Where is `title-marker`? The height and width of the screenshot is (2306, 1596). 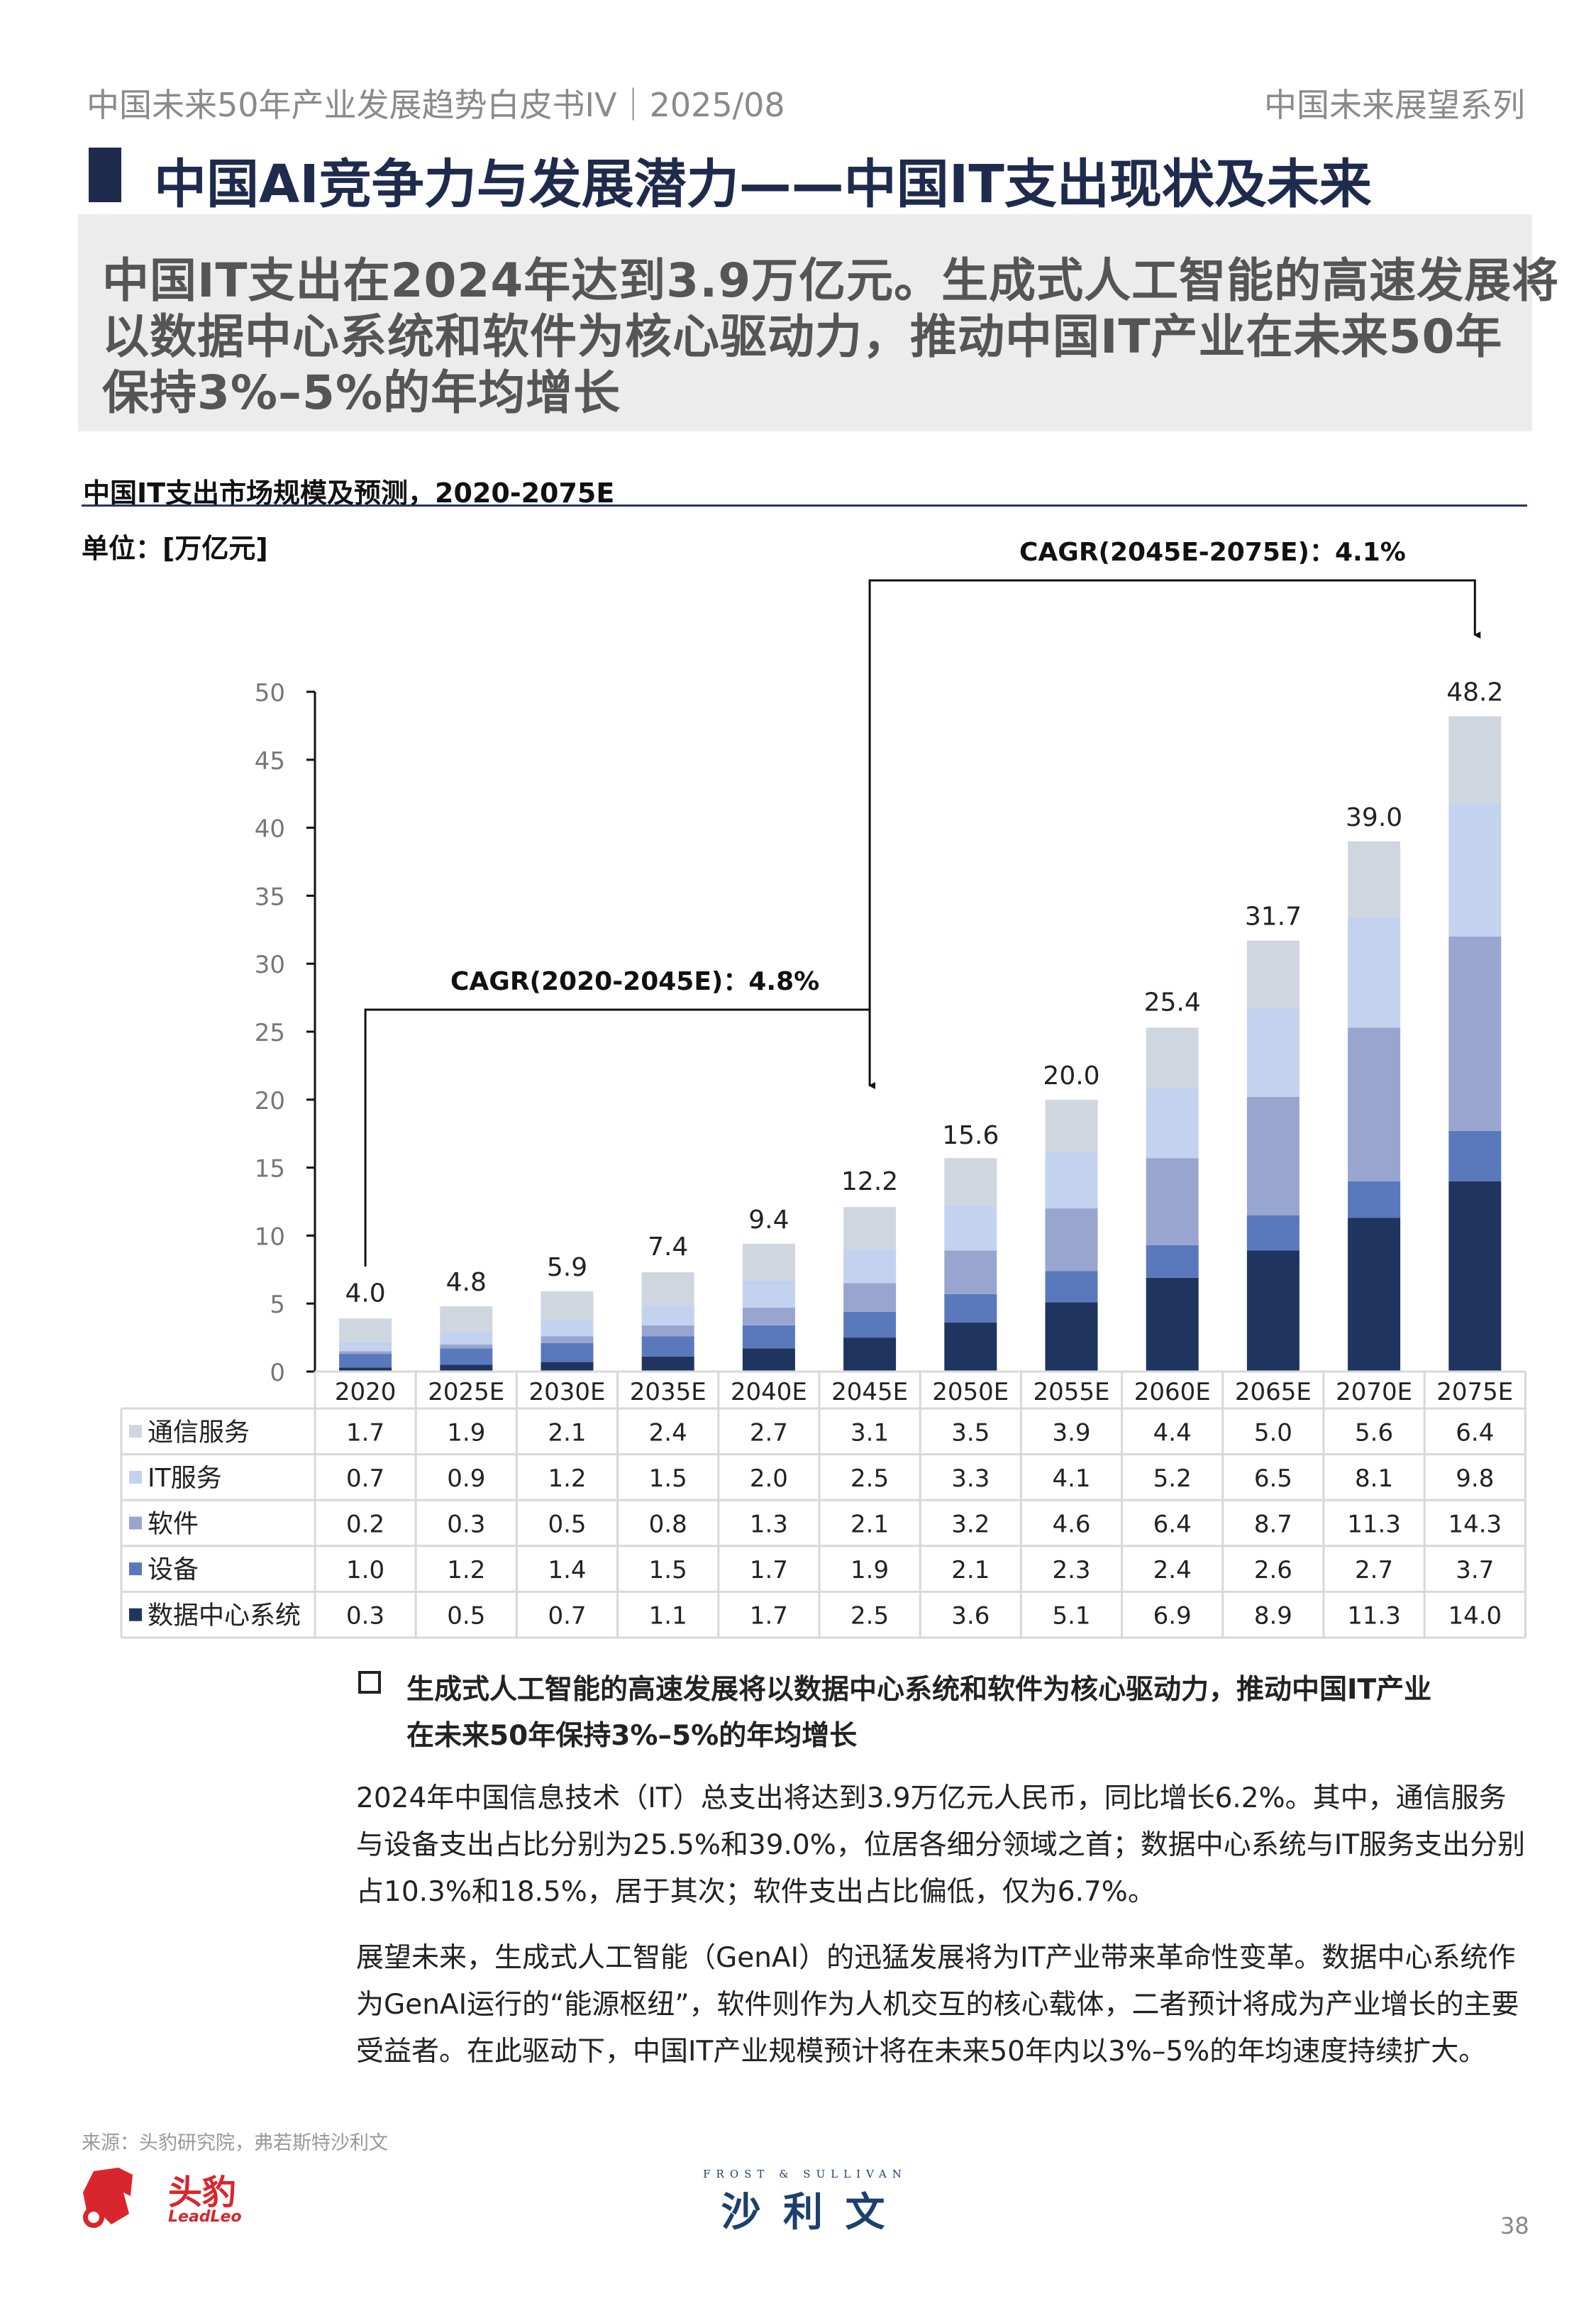
title-marker is located at coordinates (105, 175).